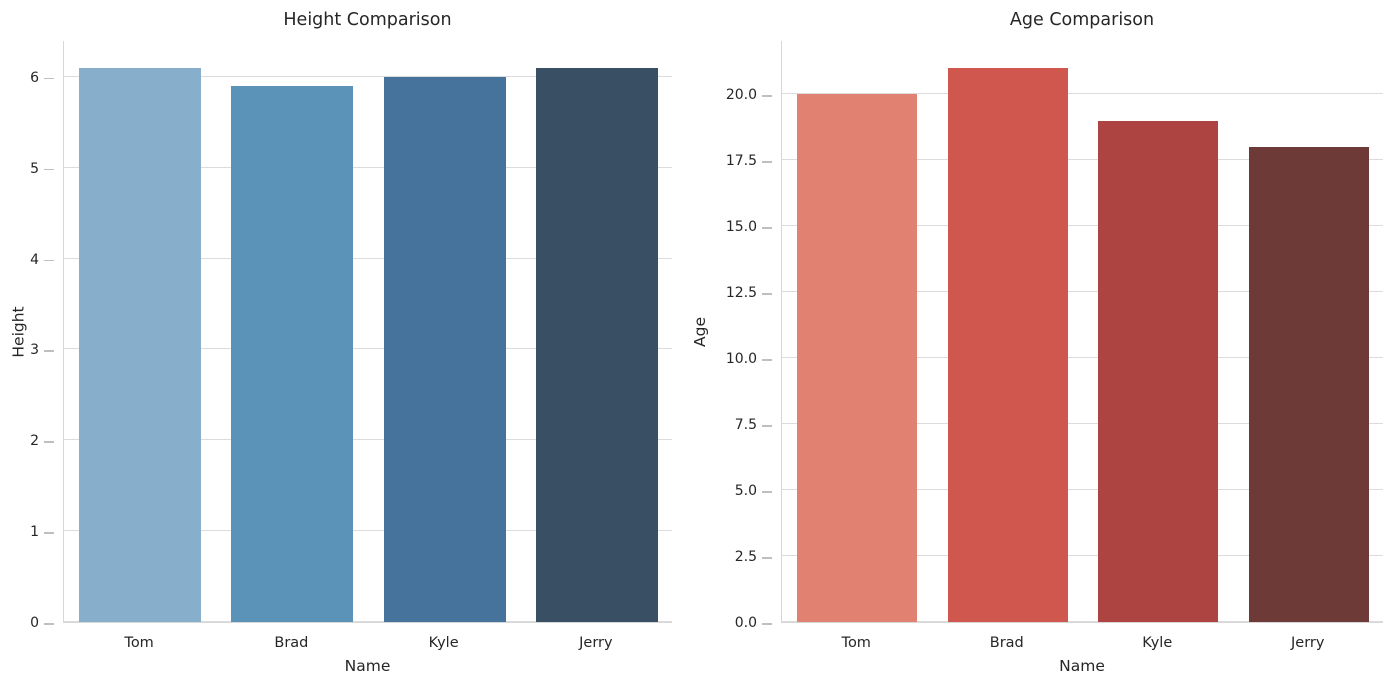 Image resolution: width=1389 pixels, height=690 pixels. I want to click on y-tick-label: 1, so click(34, 532).